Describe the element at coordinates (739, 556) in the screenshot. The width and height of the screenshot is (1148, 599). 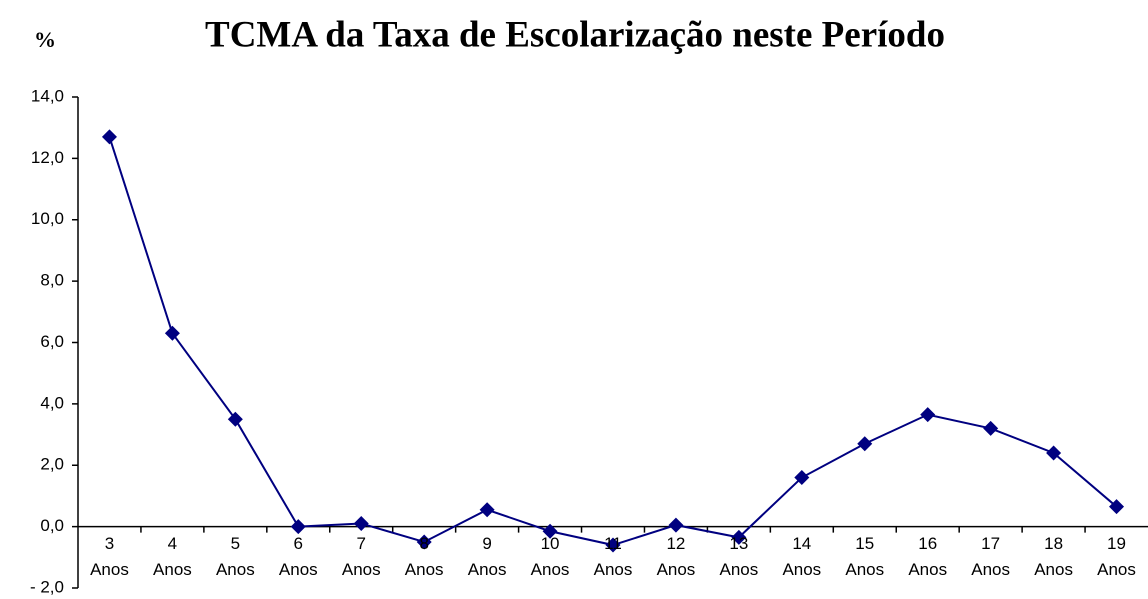
I see `x-tick-label: 13 Anos` at that location.